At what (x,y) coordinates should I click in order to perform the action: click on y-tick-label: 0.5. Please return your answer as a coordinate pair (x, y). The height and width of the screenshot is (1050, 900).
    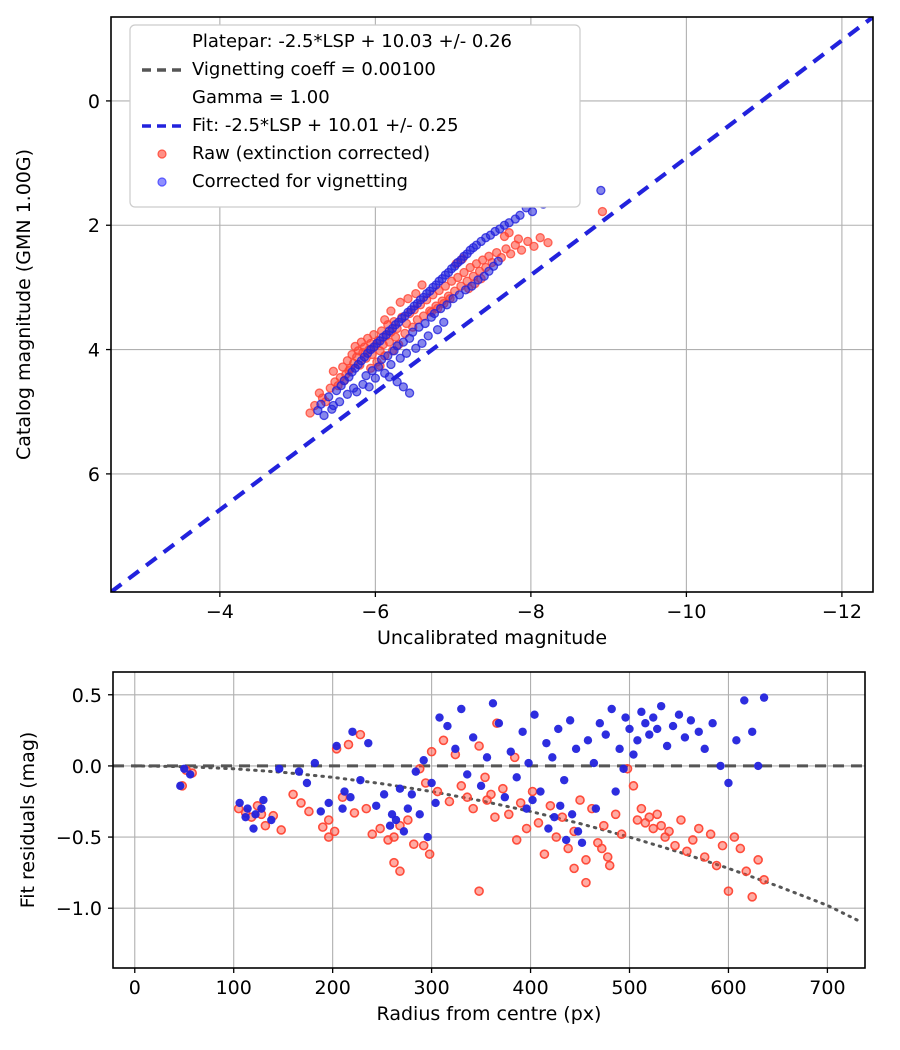
    Looking at the image, I should click on (87, 696).